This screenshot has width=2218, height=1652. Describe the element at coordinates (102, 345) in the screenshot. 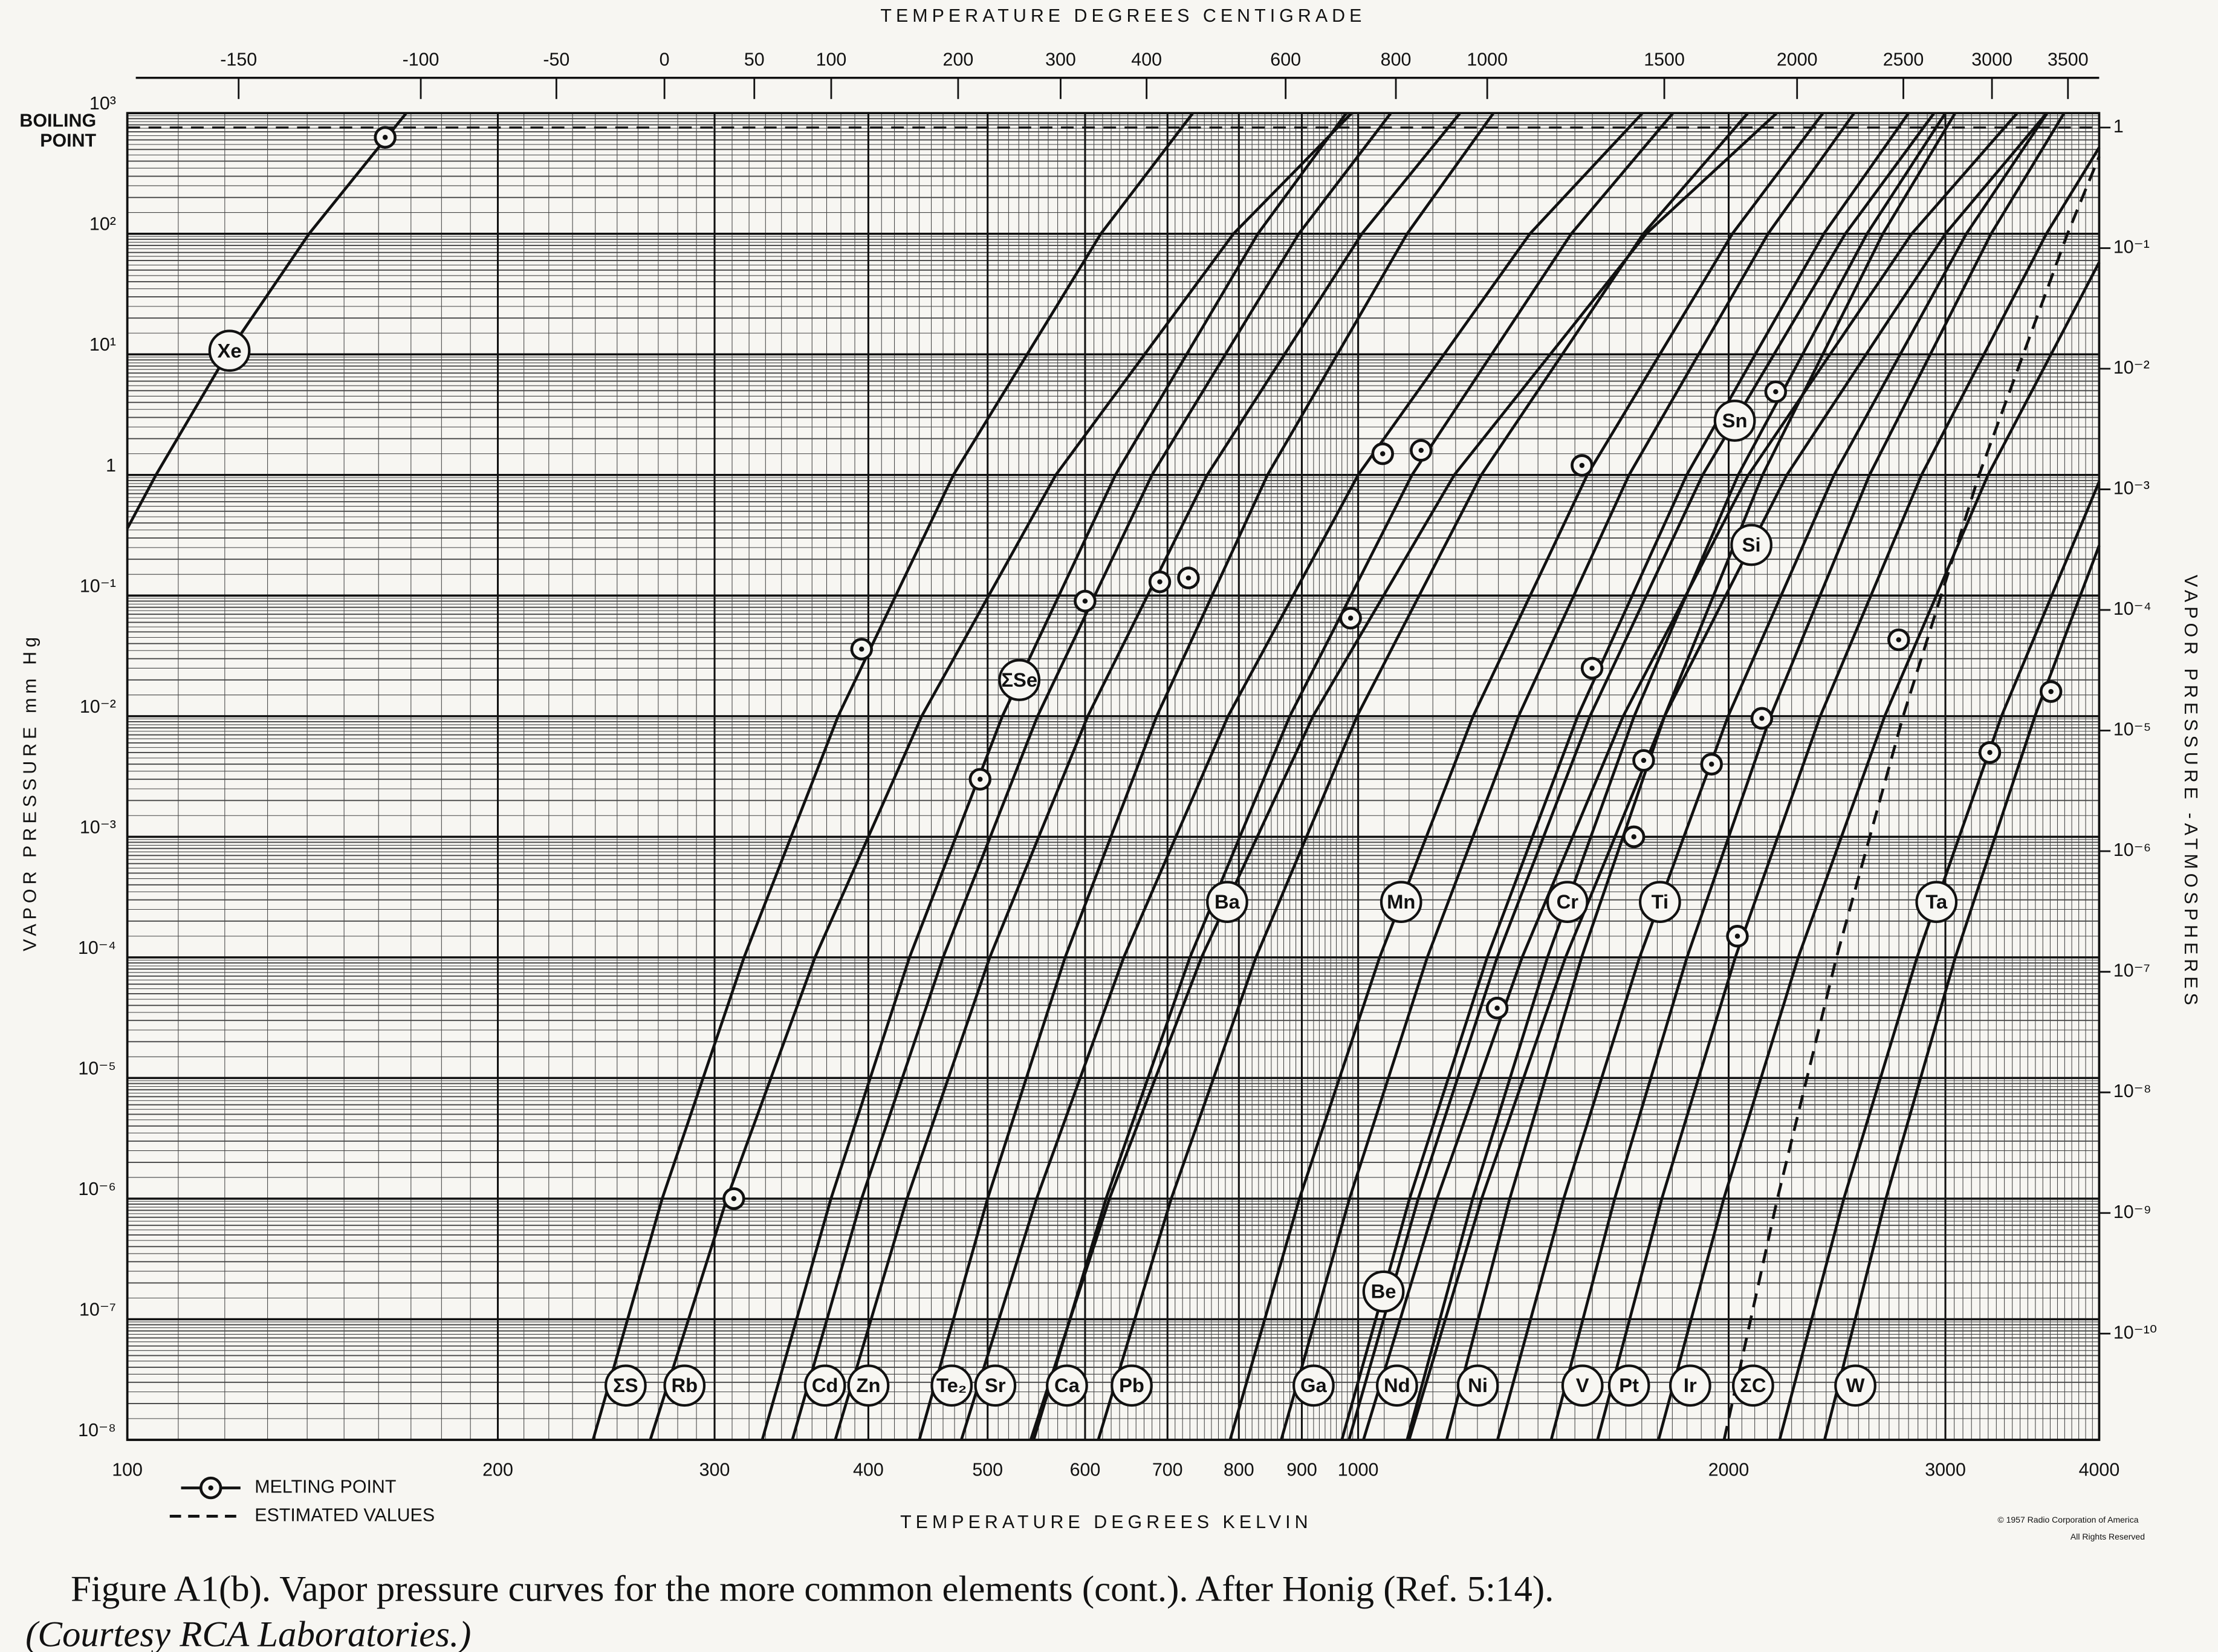

I see `y-tick-label: 10¹` at that location.